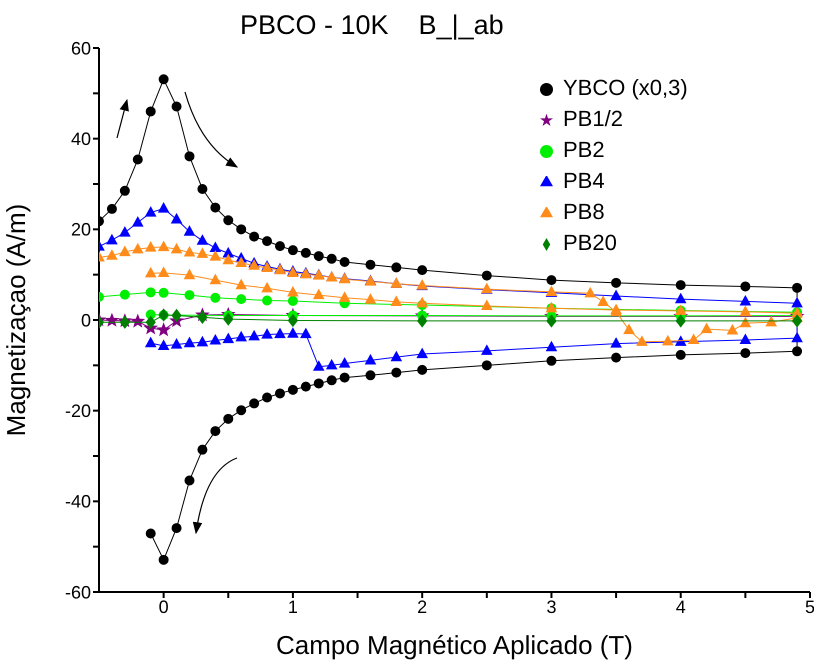 The height and width of the screenshot is (664, 814). Describe the element at coordinates (77, 502) in the screenshot. I see `y-tick-label: -40` at that location.